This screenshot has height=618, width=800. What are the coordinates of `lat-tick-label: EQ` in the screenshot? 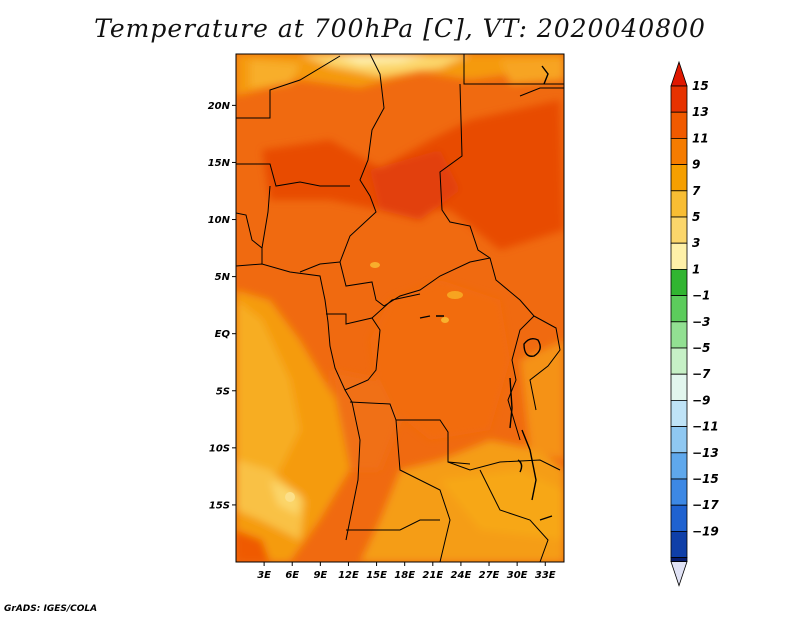 It's located at (223, 334).